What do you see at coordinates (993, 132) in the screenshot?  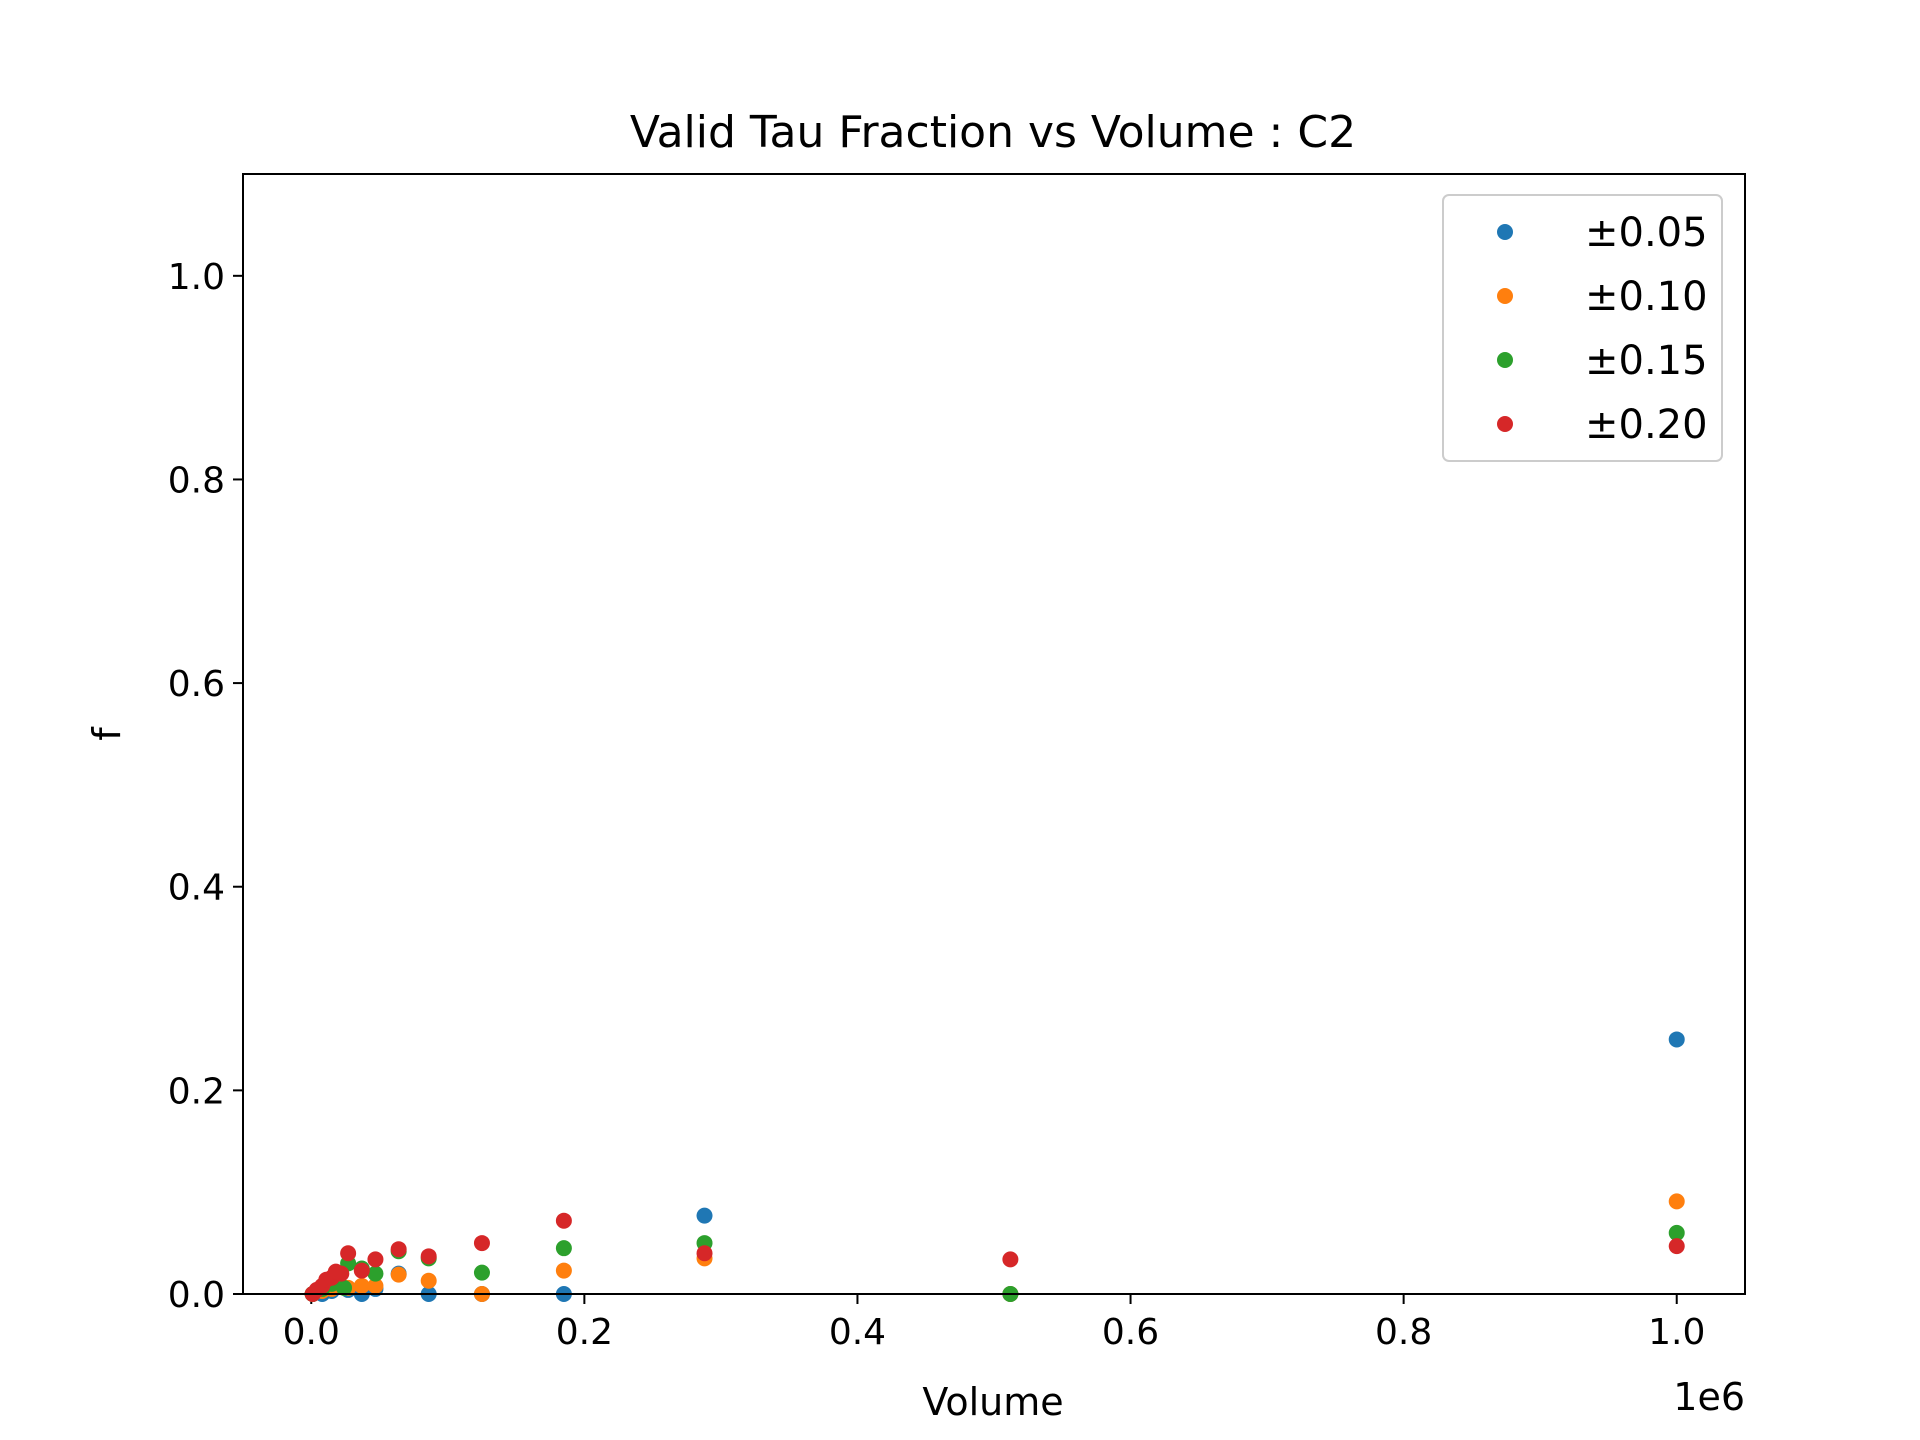 I see `chart-title: Valid Tau Fraction vs Volume : C2` at bounding box center [993, 132].